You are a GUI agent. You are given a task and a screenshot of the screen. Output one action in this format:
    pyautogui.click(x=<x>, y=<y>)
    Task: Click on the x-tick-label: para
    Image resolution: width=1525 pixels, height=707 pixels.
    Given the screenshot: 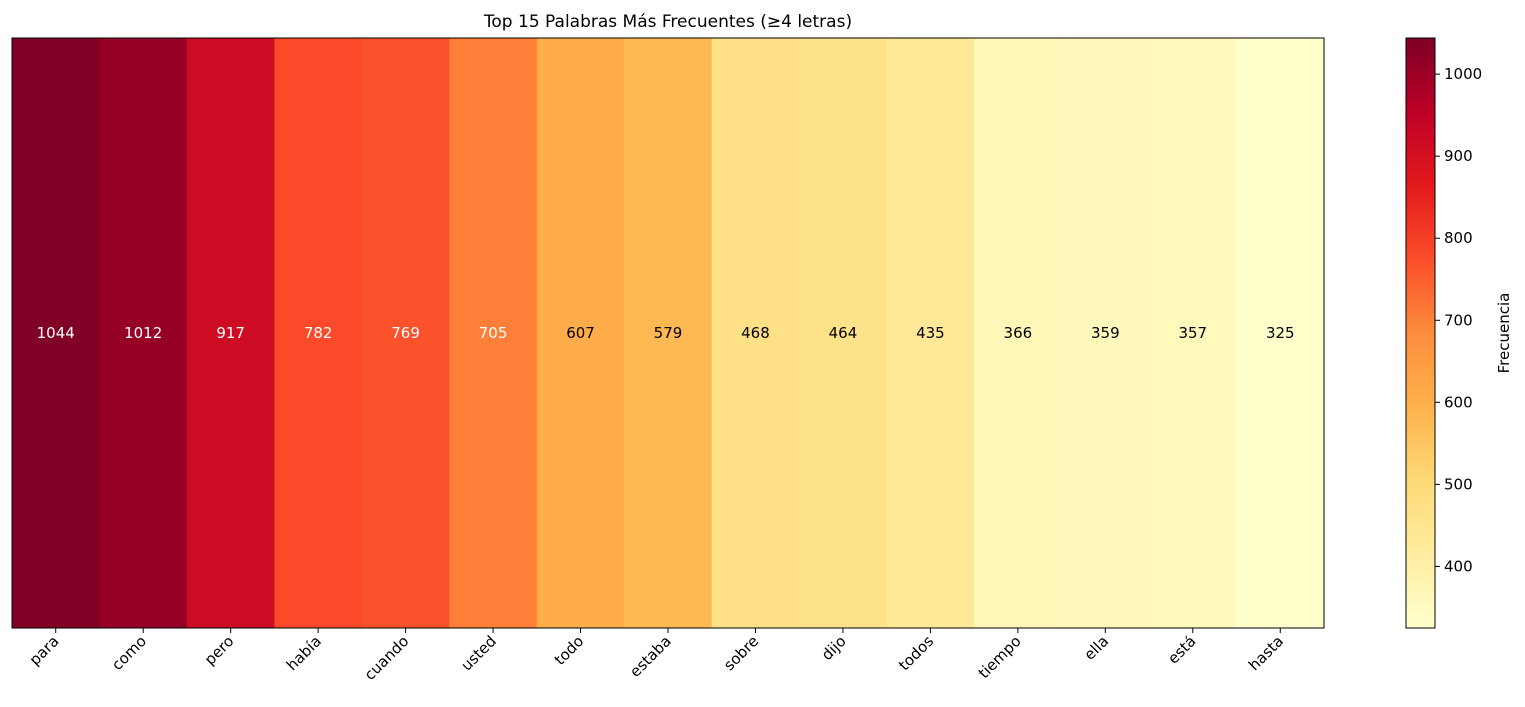 What is the action you would take?
    pyautogui.click(x=44, y=650)
    